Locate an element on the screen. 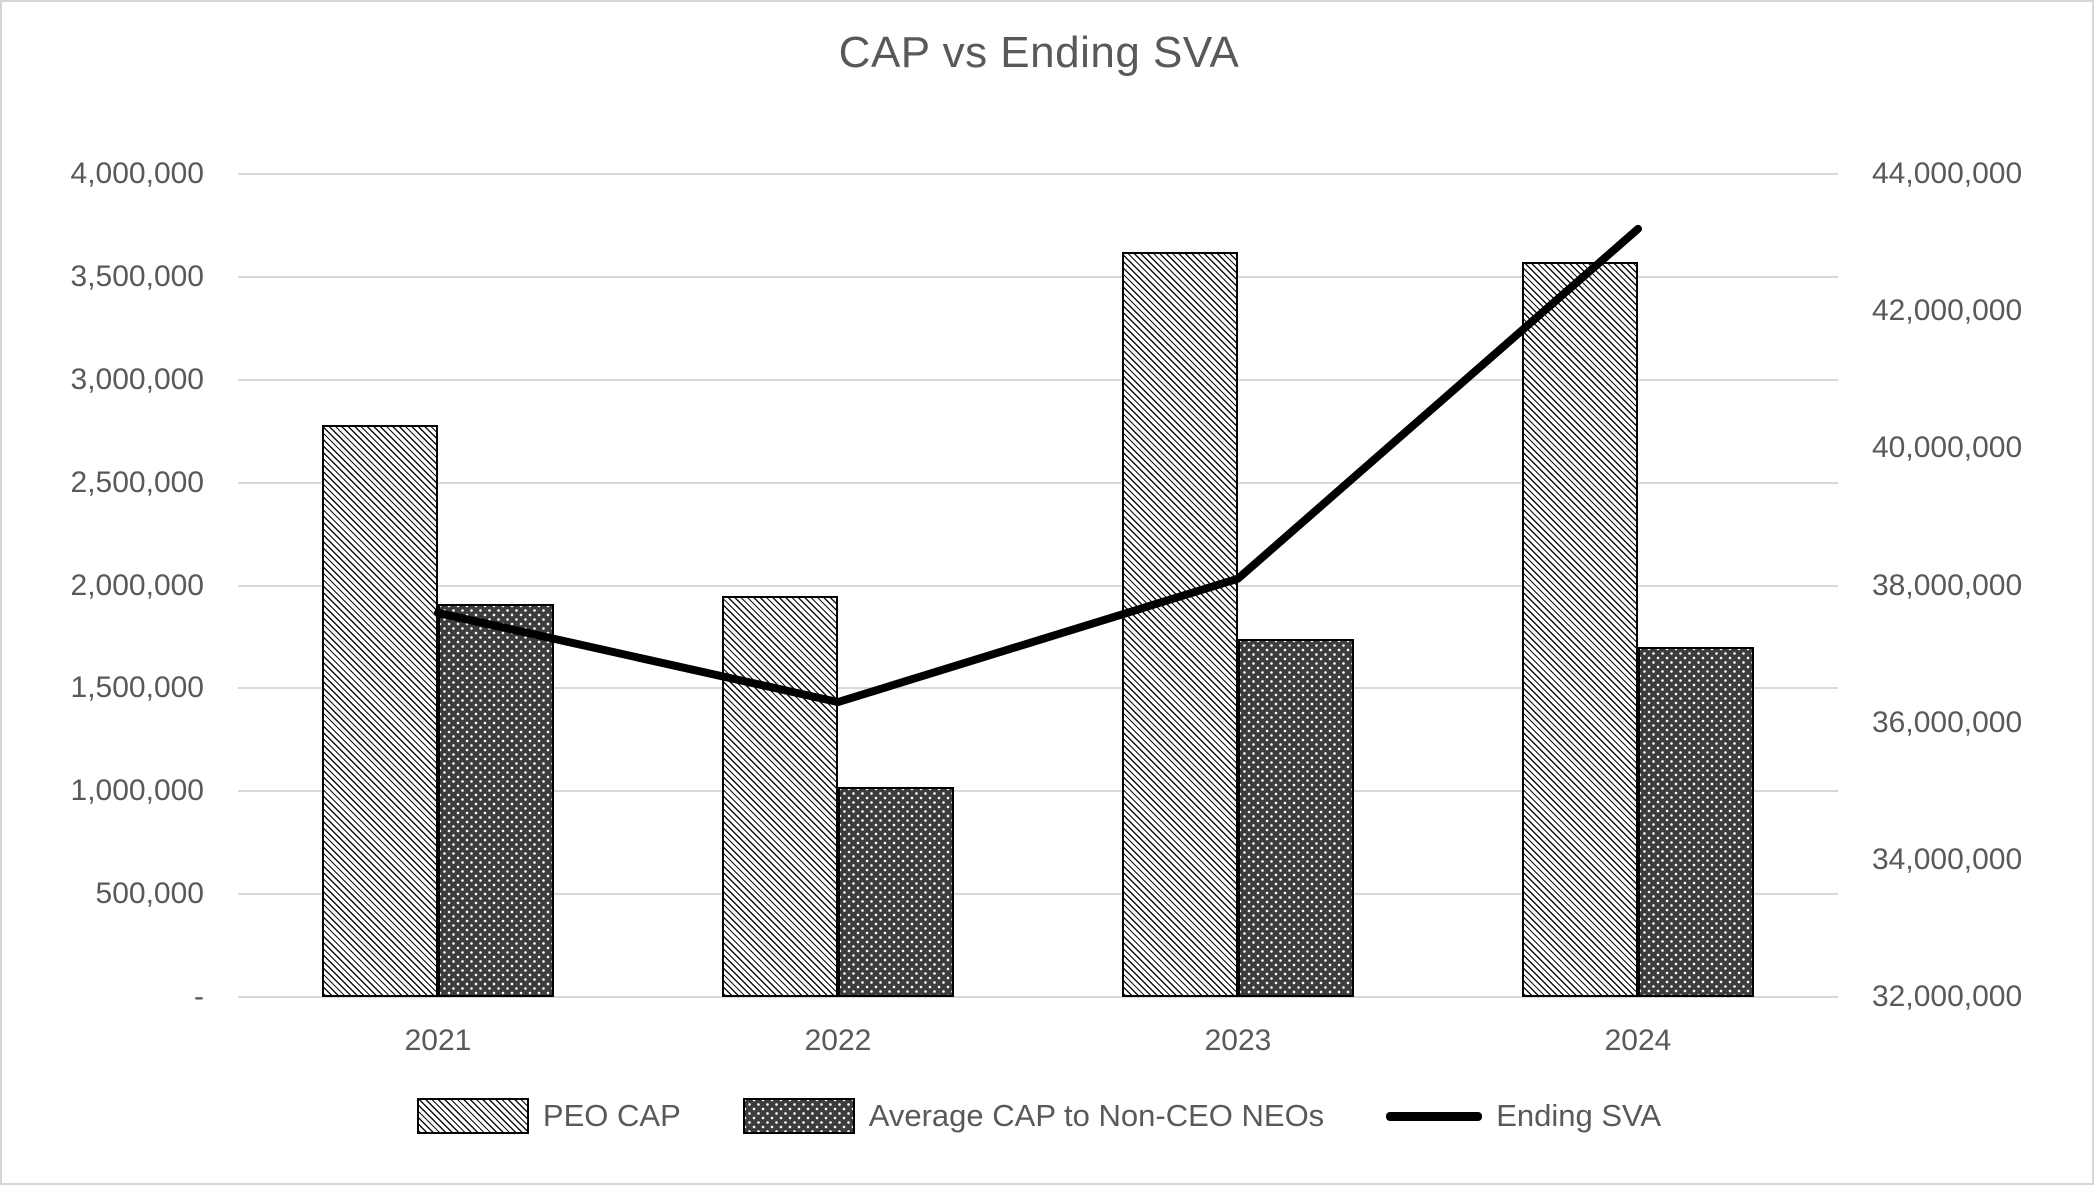 This screenshot has height=1185, width=2094. ending-sva-legend-swatch is located at coordinates (1434, 1116).